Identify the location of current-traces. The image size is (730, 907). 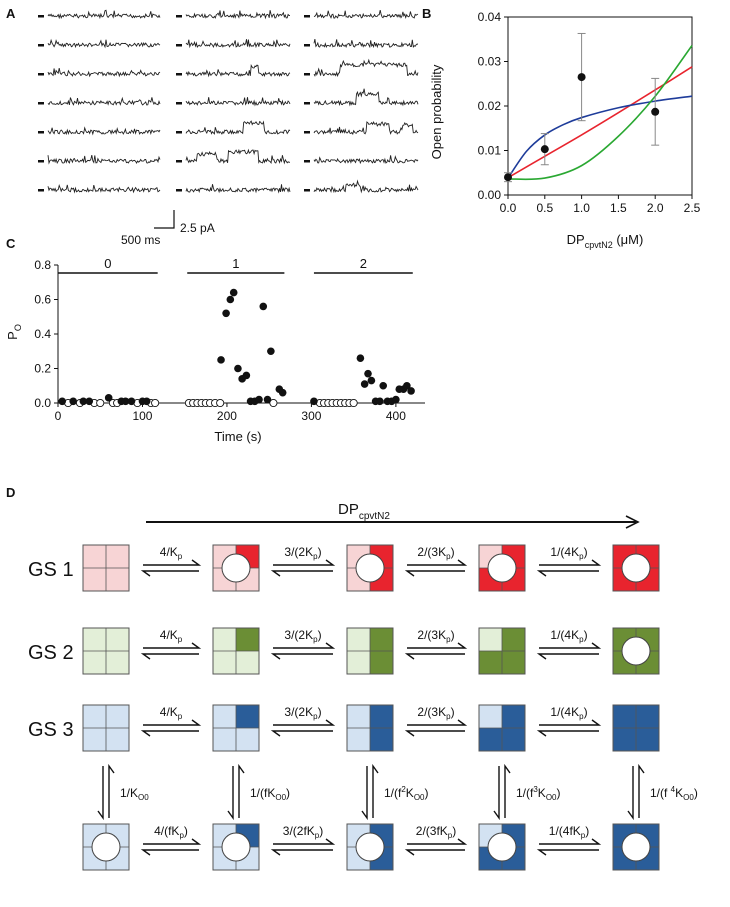
(228, 101).